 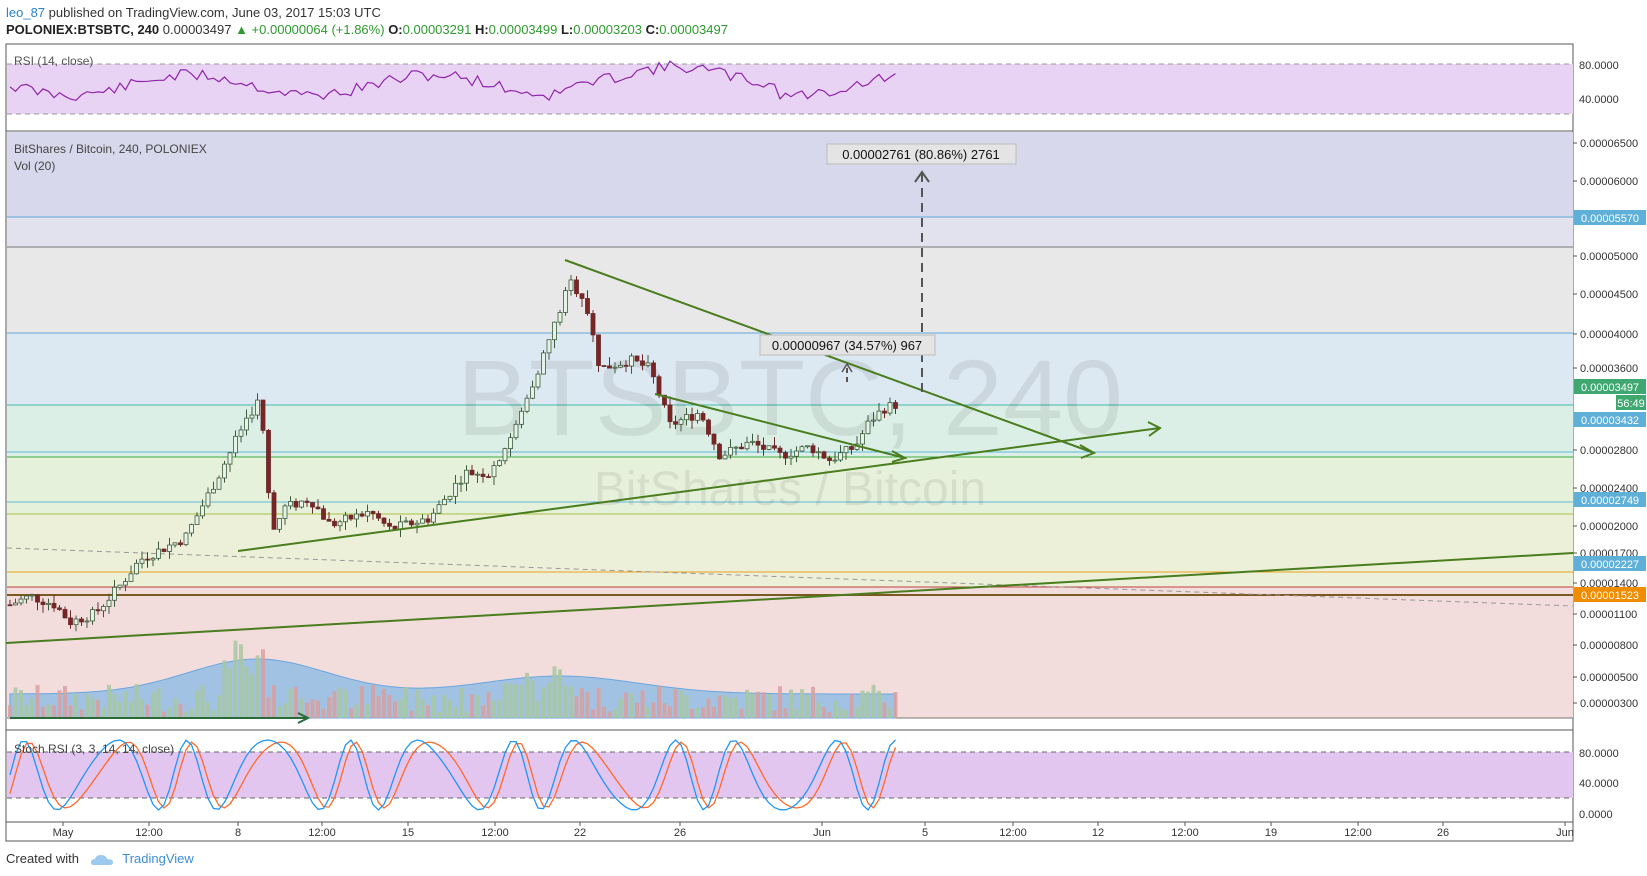 I want to click on target-measure-head, so click(x=922, y=176).